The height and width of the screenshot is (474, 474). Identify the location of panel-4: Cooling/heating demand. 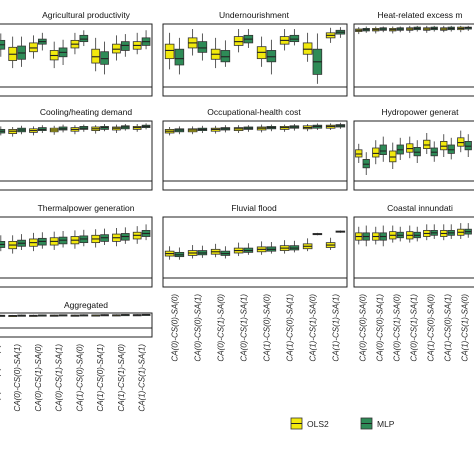
(76, 149).